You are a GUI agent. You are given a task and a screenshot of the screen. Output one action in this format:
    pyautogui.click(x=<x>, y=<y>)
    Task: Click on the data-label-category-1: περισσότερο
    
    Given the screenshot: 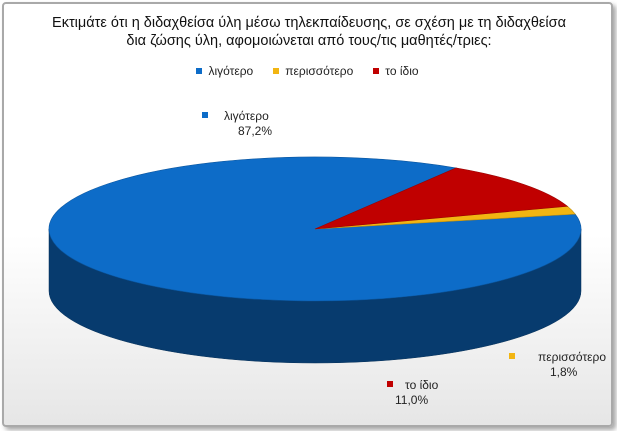 What is the action you would take?
    pyautogui.click(x=572, y=357)
    